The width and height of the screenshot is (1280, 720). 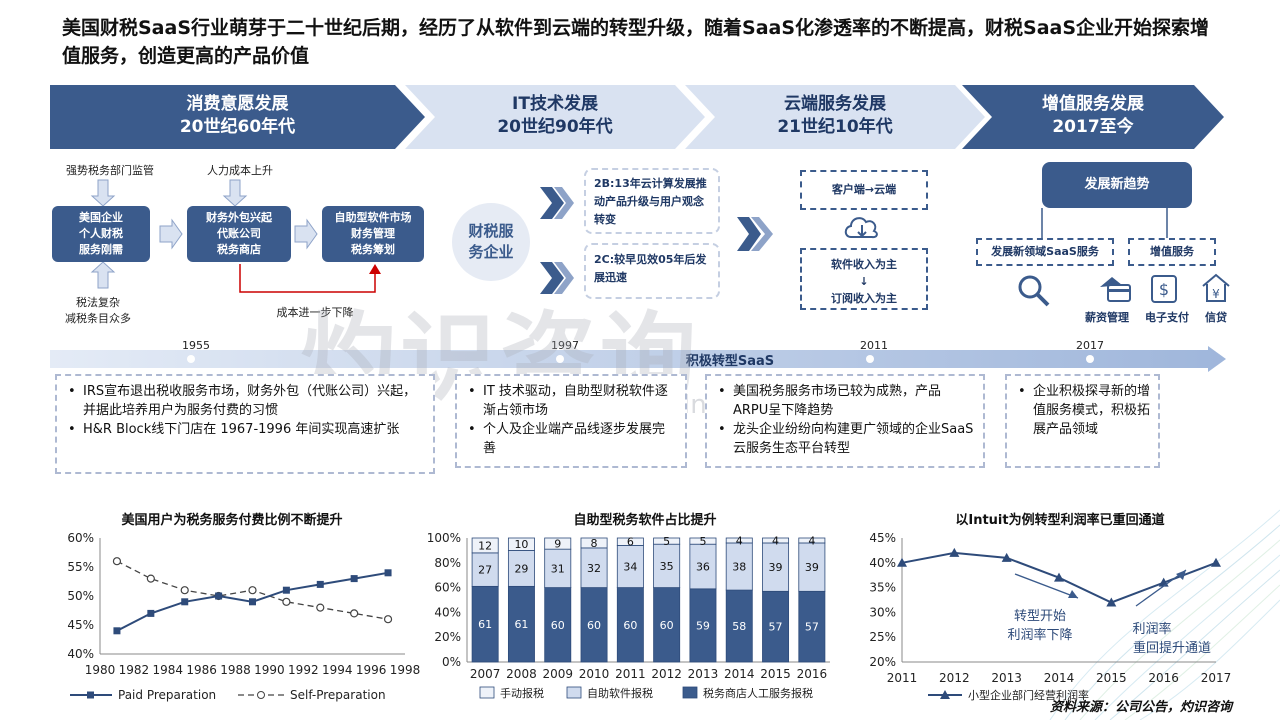 I want to click on stage-4: 增值服务发展 2017至今, so click(x=1093, y=117).